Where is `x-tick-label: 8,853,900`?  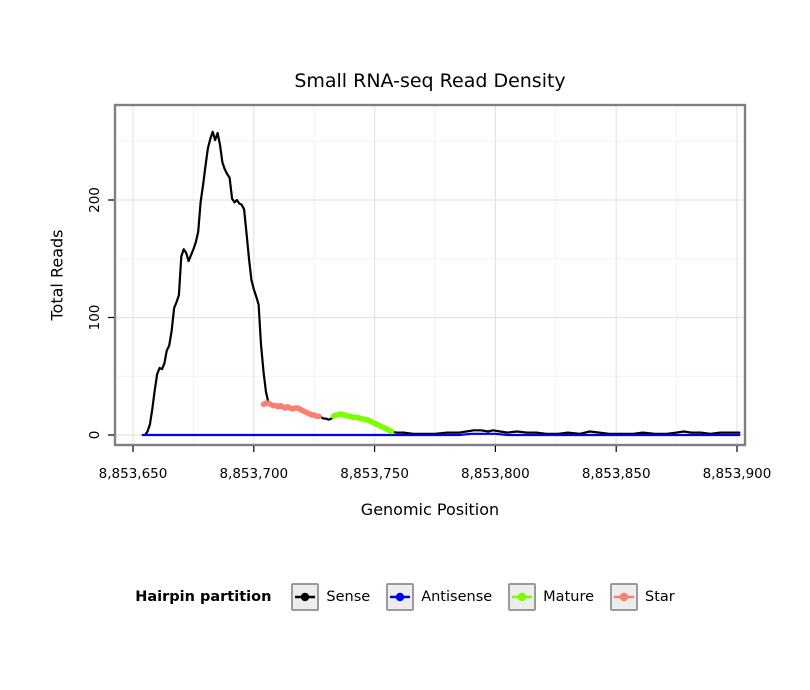 x-tick-label: 8,853,900 is located at coordinates (737, 474).